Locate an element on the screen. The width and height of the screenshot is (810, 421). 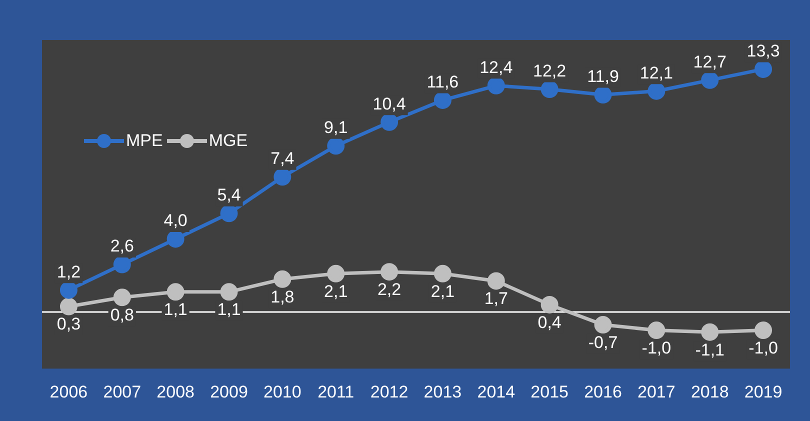
x-tick-label: 2019 is located at coordinates (763, 392).